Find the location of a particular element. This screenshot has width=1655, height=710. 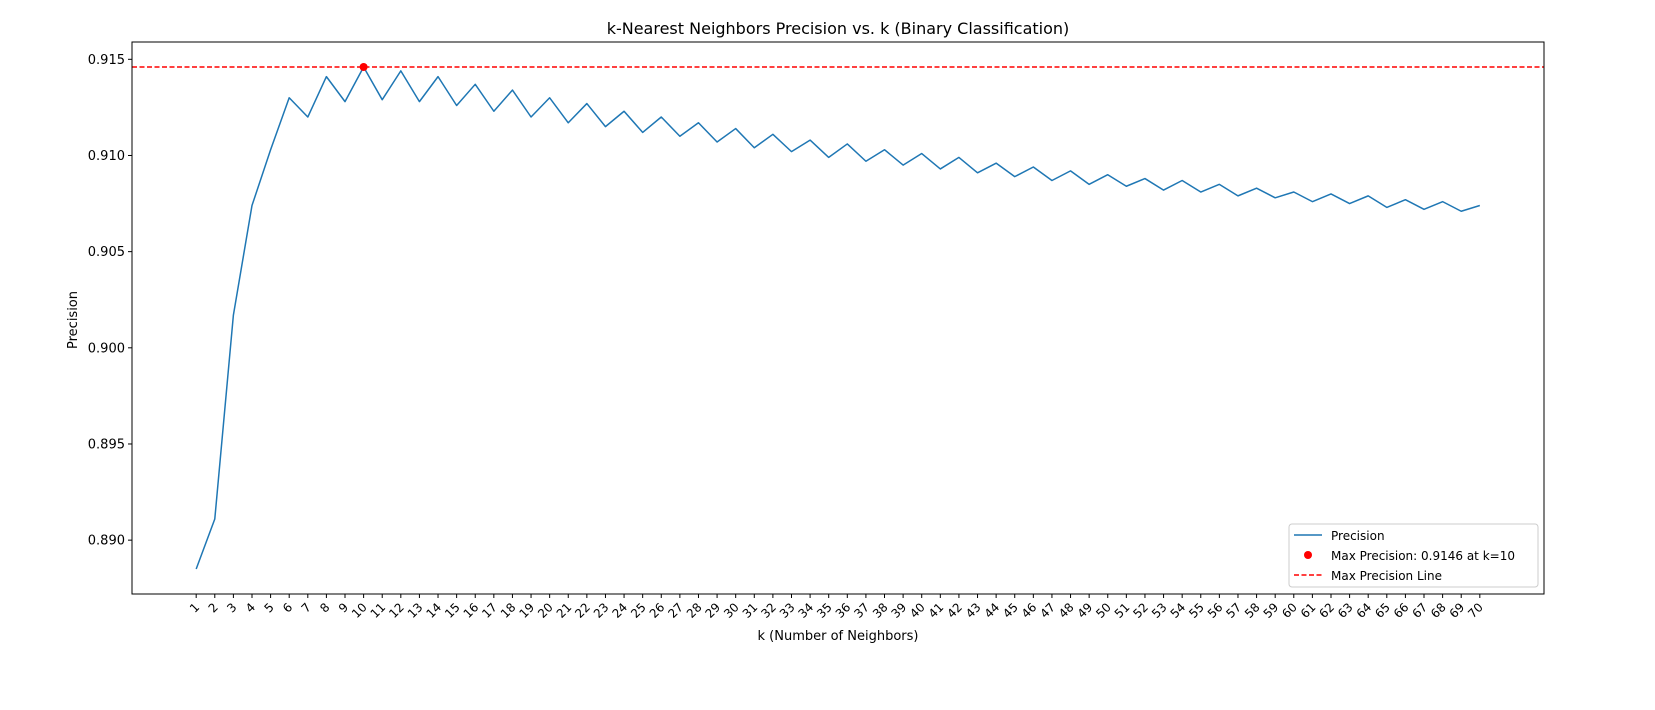

x-tick-label: 43 is located at coordinates (973, 610).